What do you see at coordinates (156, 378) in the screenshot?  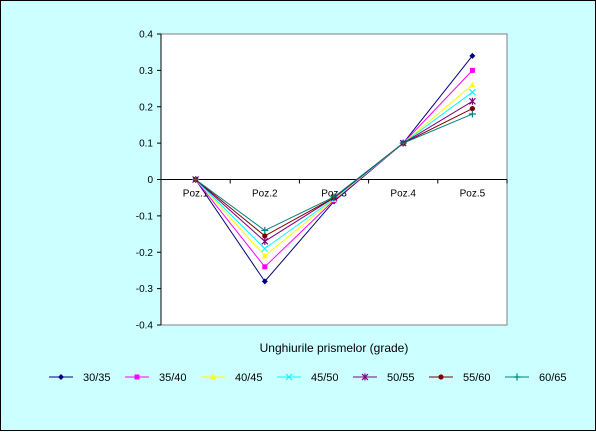 I see `legend-item: 35/40` at bounding box center [156, 378].